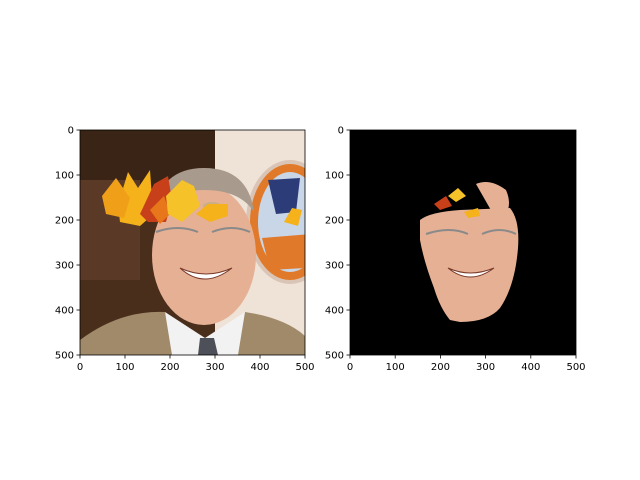 The image size is (640, 480). Describe the element at coordinates (124, 367) in the screenshot. I see `left-x-tick-label: 100` at that location.